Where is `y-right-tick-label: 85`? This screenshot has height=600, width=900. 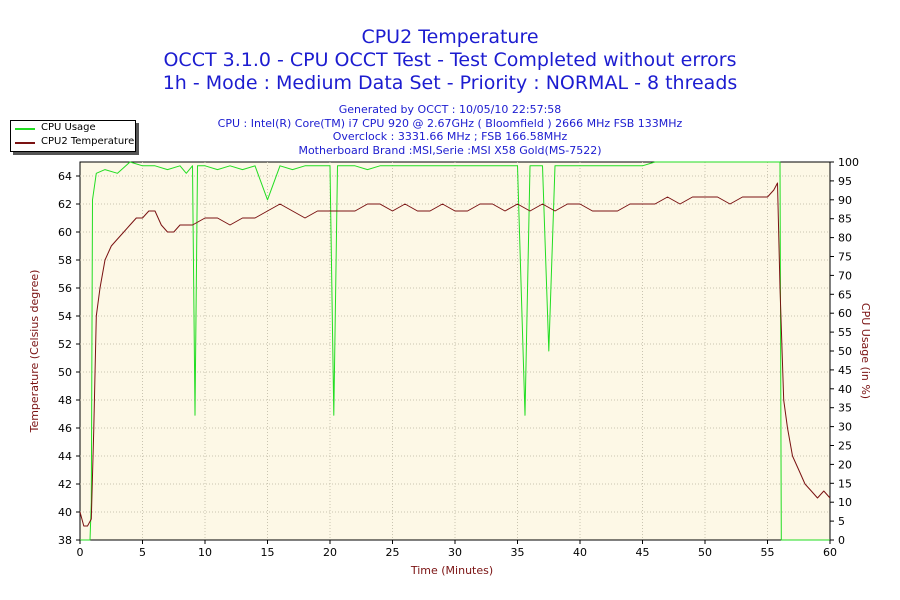 y-right-tick-label: 85 is located at coordinates (845, 219).